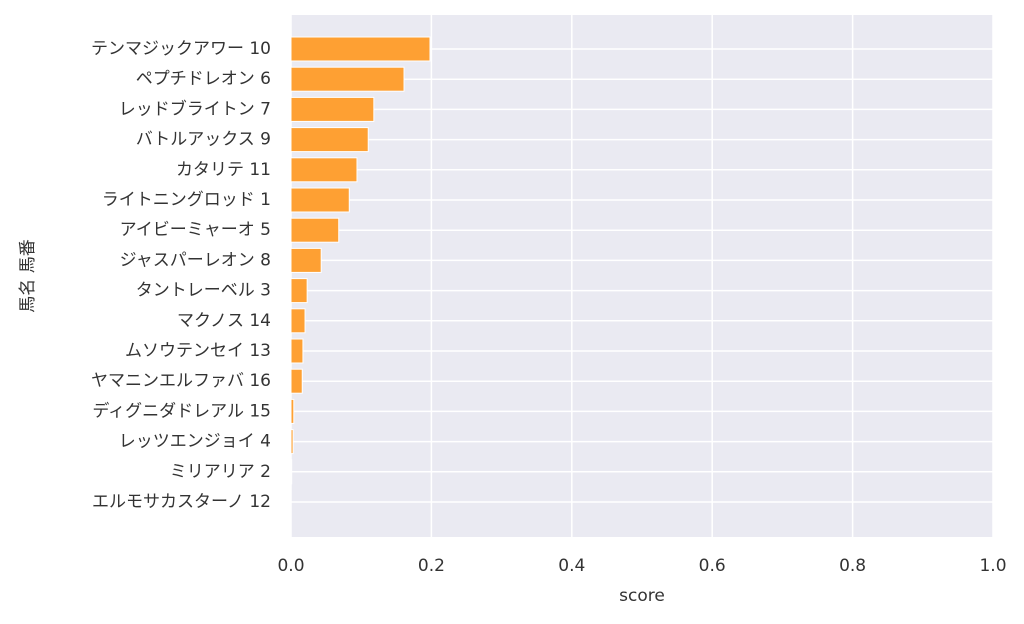  Describe the element at coordinates (195, 260) in the screenshot. I see `y-tick-label: ジャスパーレオン 8` at that location.